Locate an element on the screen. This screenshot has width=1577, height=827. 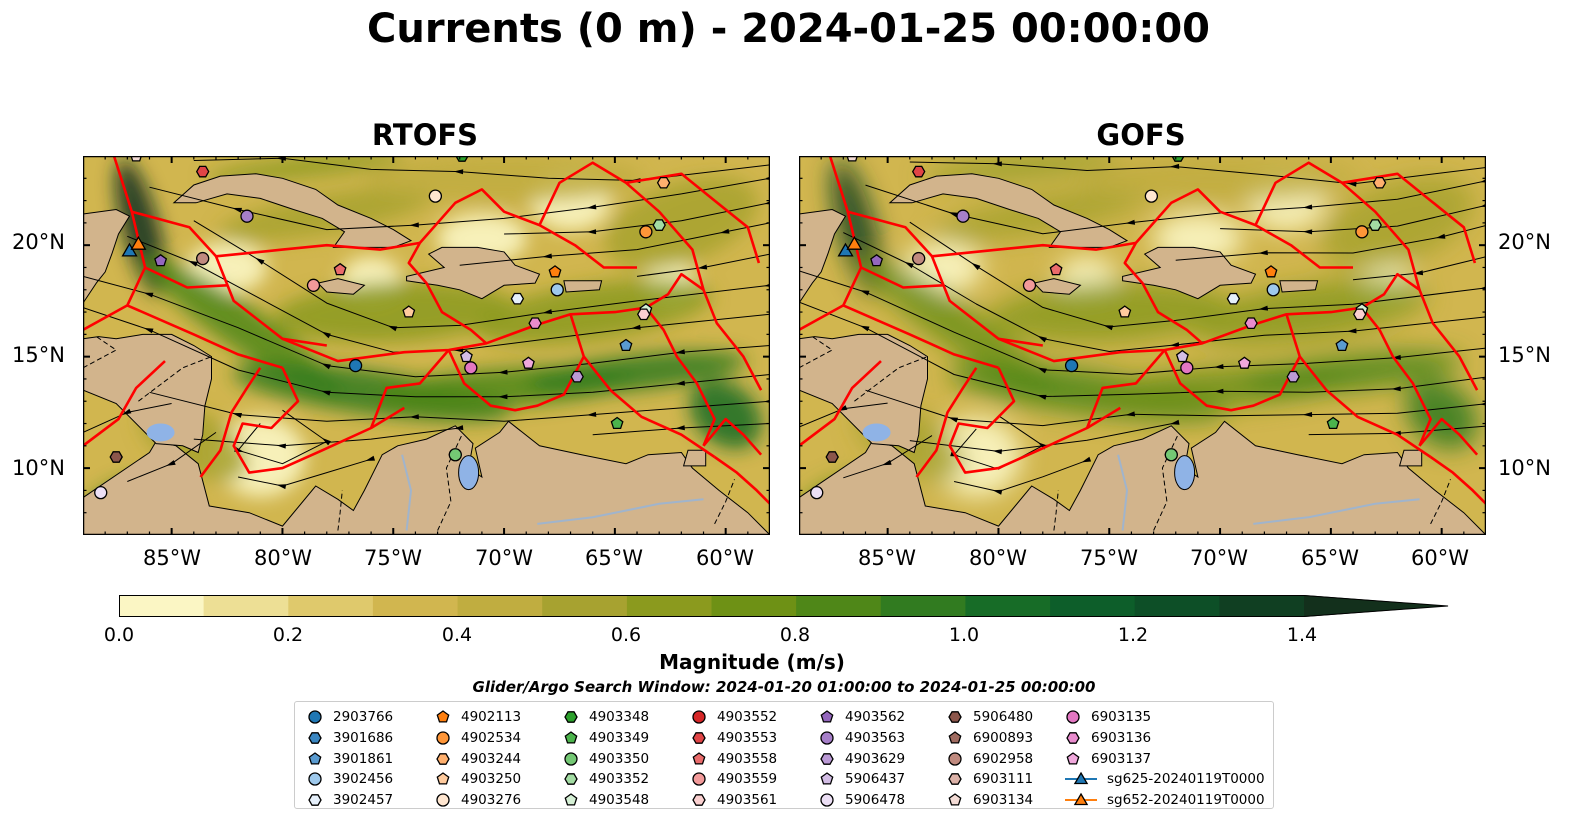
legend-label: 6900893 is located at coordinates (1003, 738).